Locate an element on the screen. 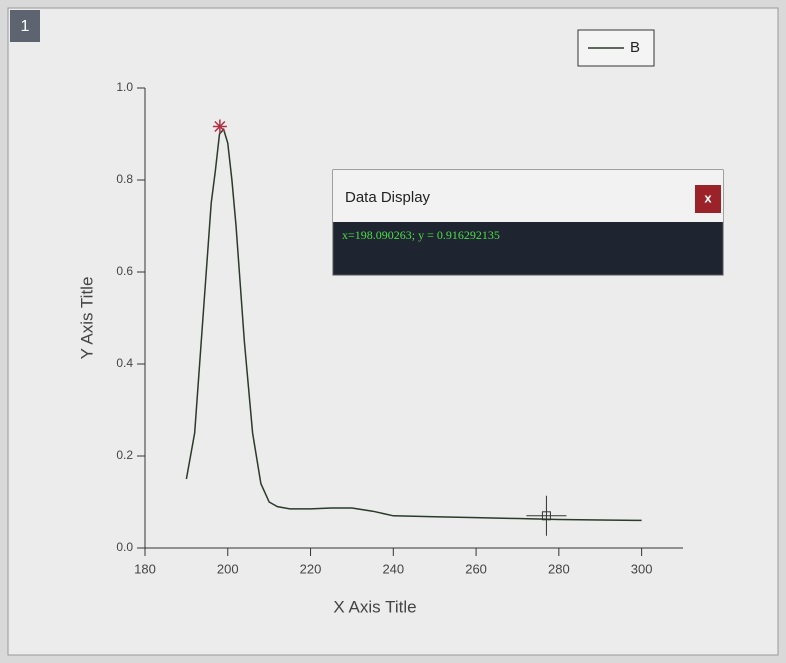 Image resolution: width=786 pixels, height=663 pixels. y-tick-label: 0.4 is located at coordinates (124, 363).